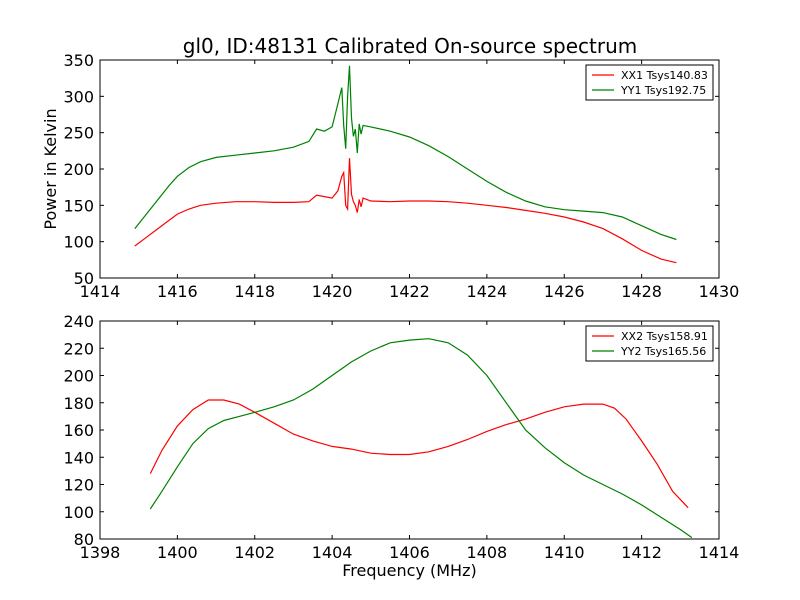 The width and height of the screenshot is (800, 600). What do you see at coordinates (254, 552) in the screenshot?
I see `x-tick-label: 1402` at bounding box center [254, 552].